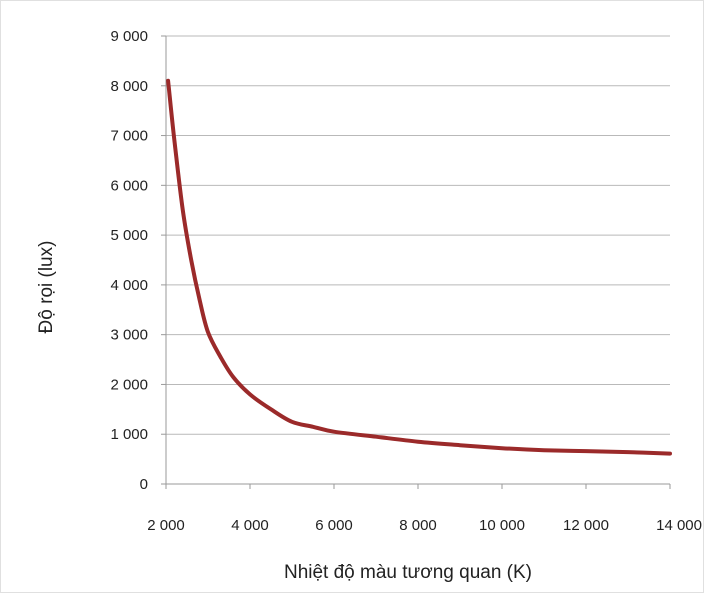  I want to click on x-tick-label: 12 000, so click(586, 525).